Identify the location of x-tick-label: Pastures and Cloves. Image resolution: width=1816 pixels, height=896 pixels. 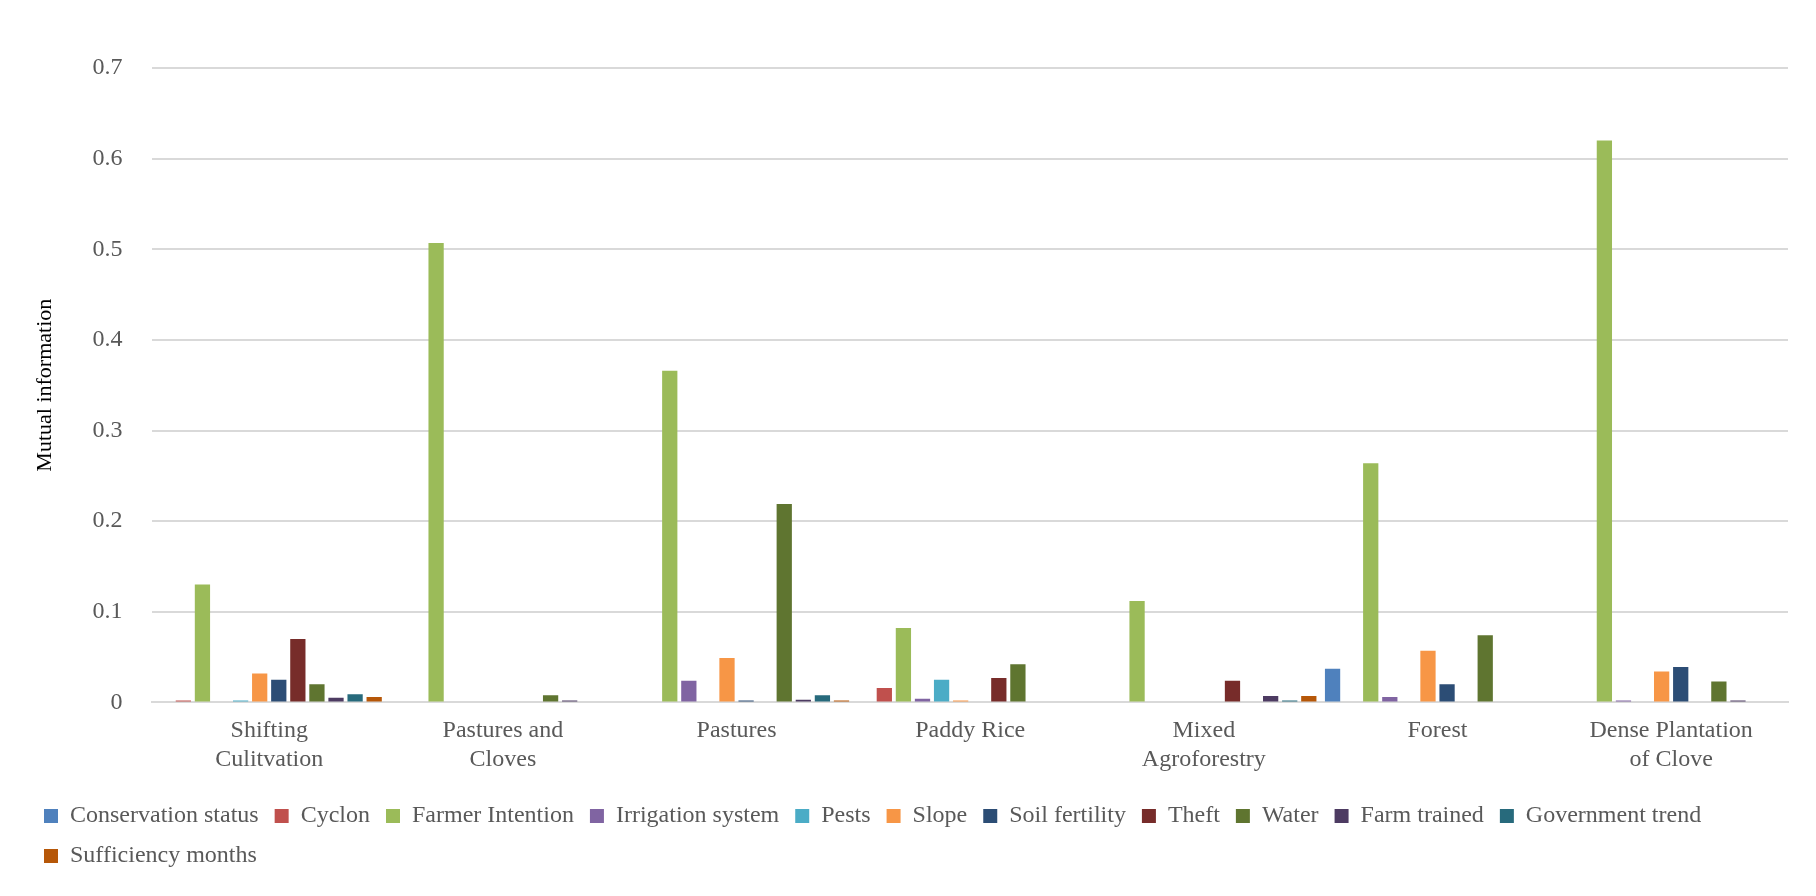
(503, 743).